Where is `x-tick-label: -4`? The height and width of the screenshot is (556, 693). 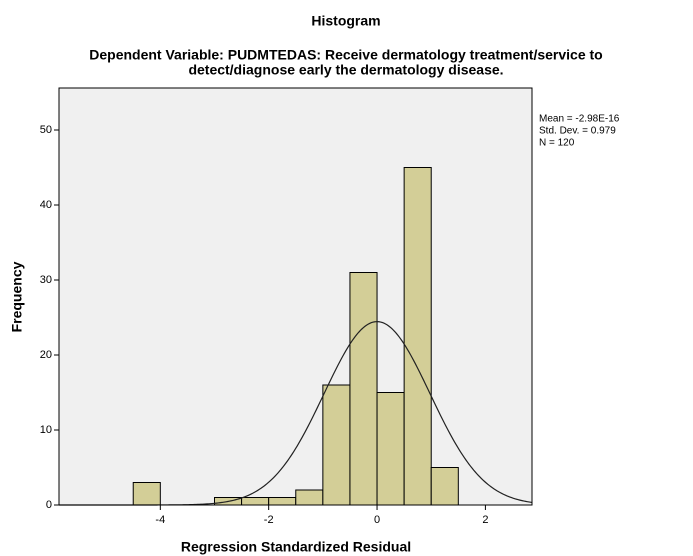 x-tick-label: -4 is located at coordinates (160, 520).